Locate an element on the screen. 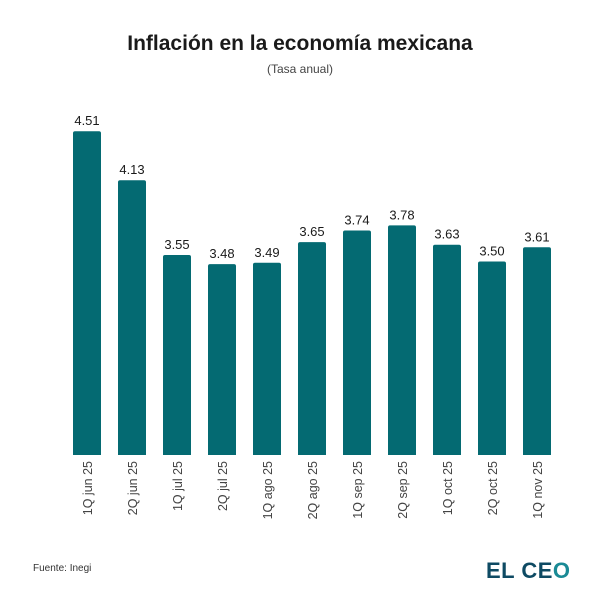 The image size is (600, 600). category-label: 1Q ago 25 is located at coordinates (268, 490).